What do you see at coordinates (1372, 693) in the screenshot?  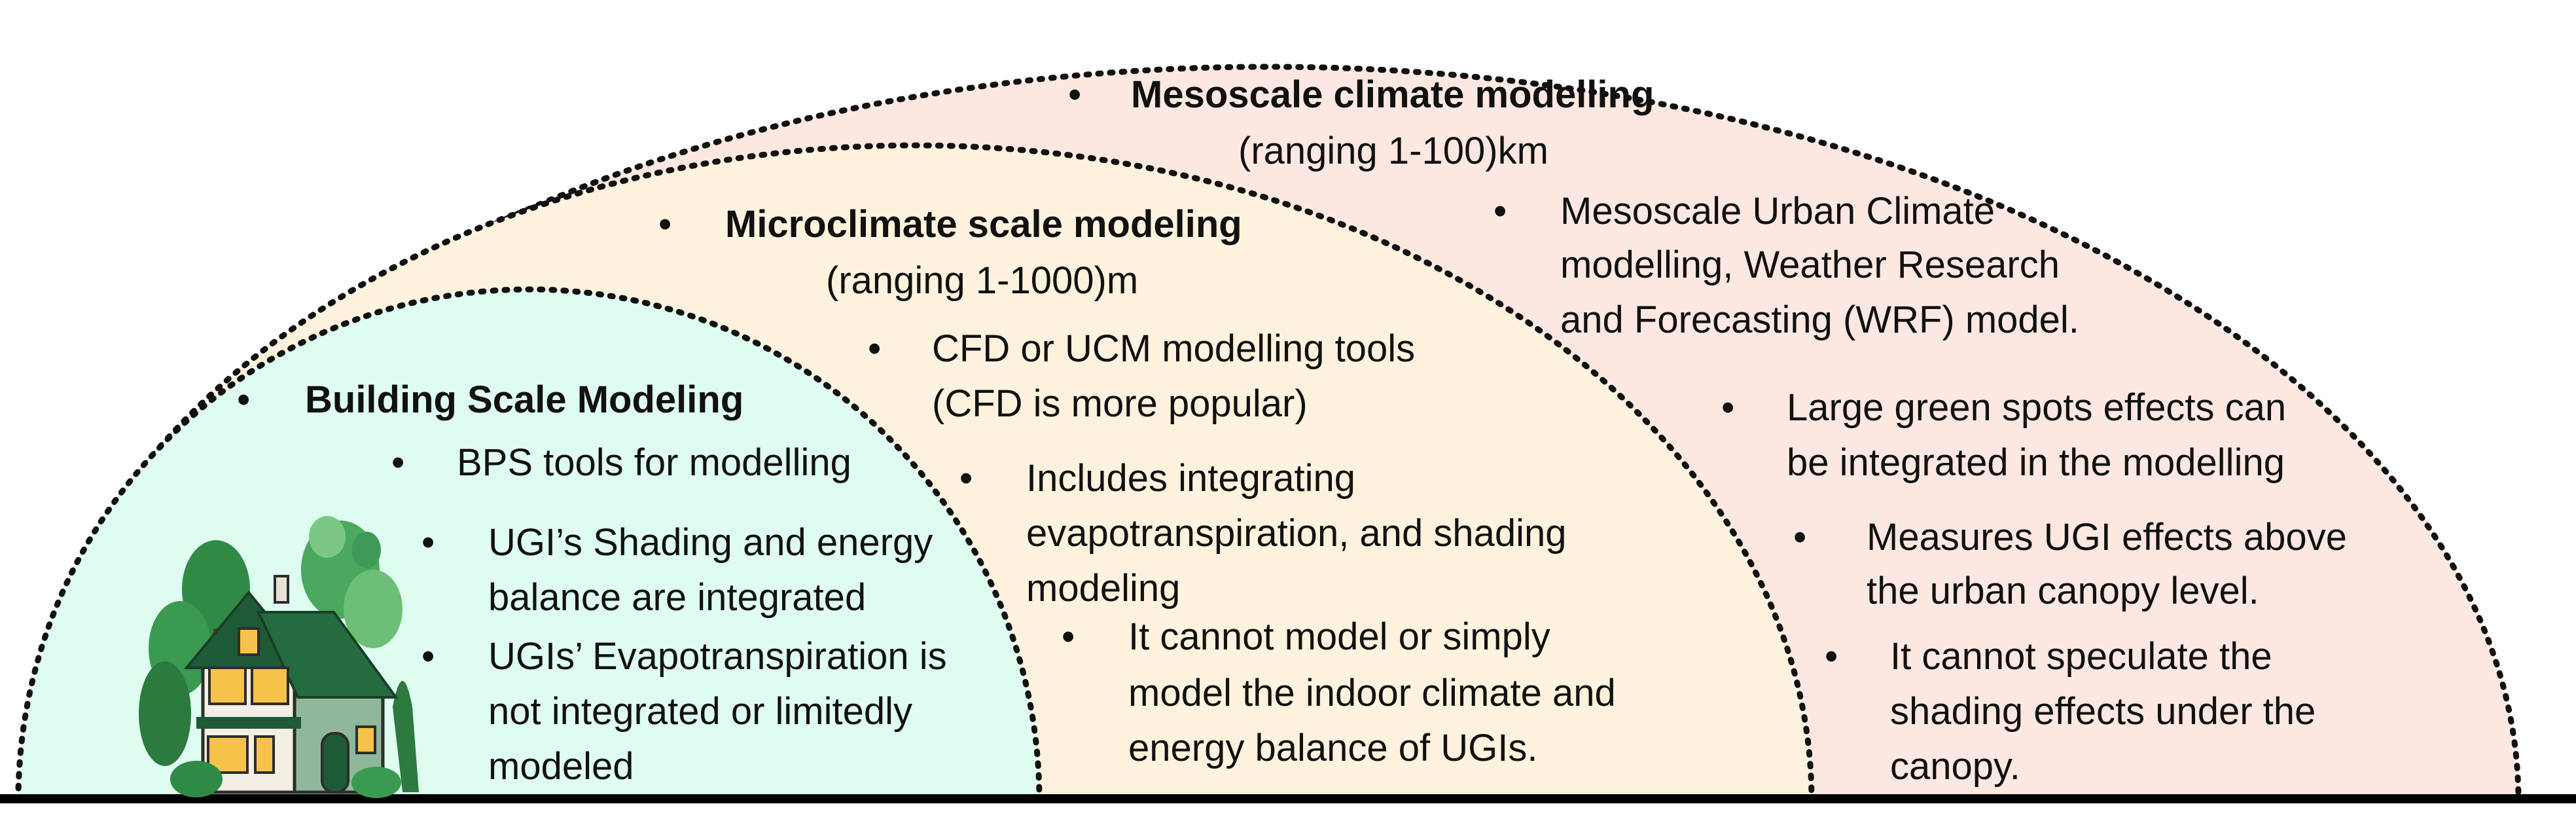 I see `microclimate-item3-line2: model the indoor climate and` at bounding box center [1372, 693].